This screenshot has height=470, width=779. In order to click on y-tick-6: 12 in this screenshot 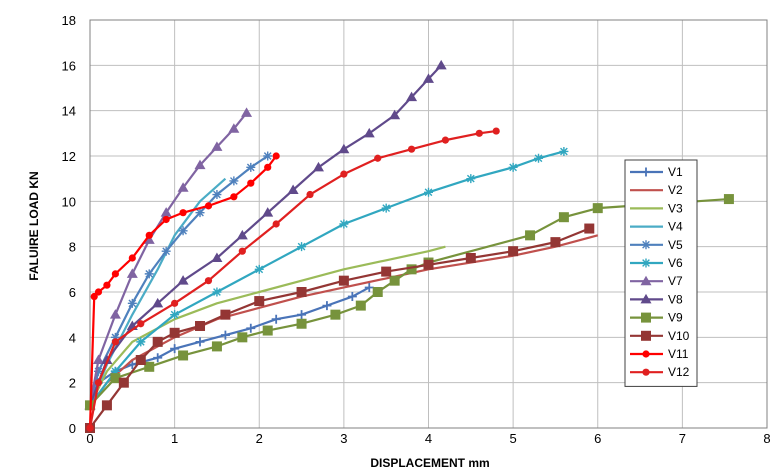, I will do `click(69, 156)`.